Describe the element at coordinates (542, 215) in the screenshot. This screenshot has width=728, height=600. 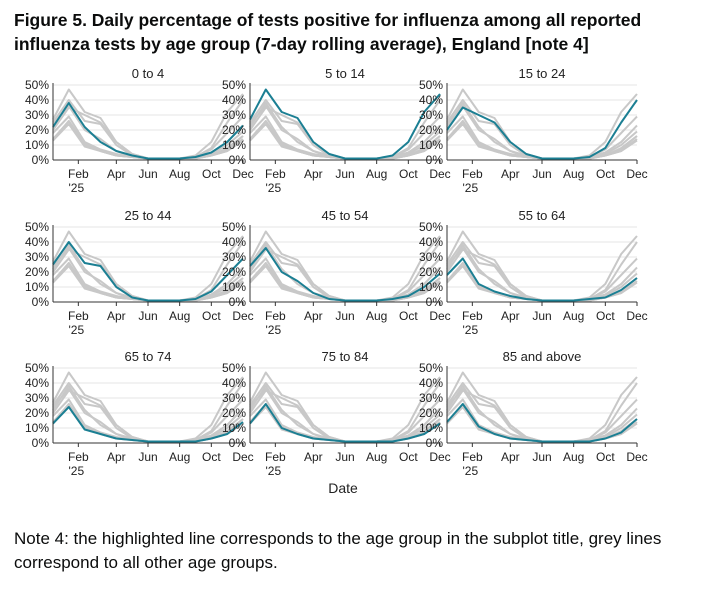
I see `panel-title: 55 to 64` at that location.